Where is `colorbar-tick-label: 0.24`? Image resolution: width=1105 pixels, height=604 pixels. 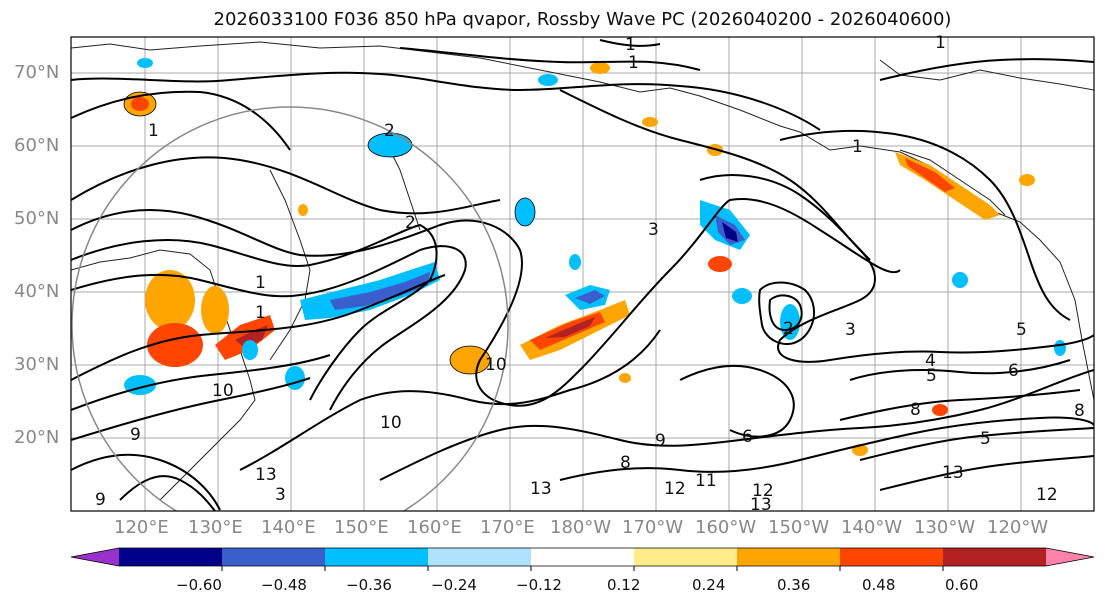
colorbar-tick-label: 0.24 is located at coordinates (709, 585).